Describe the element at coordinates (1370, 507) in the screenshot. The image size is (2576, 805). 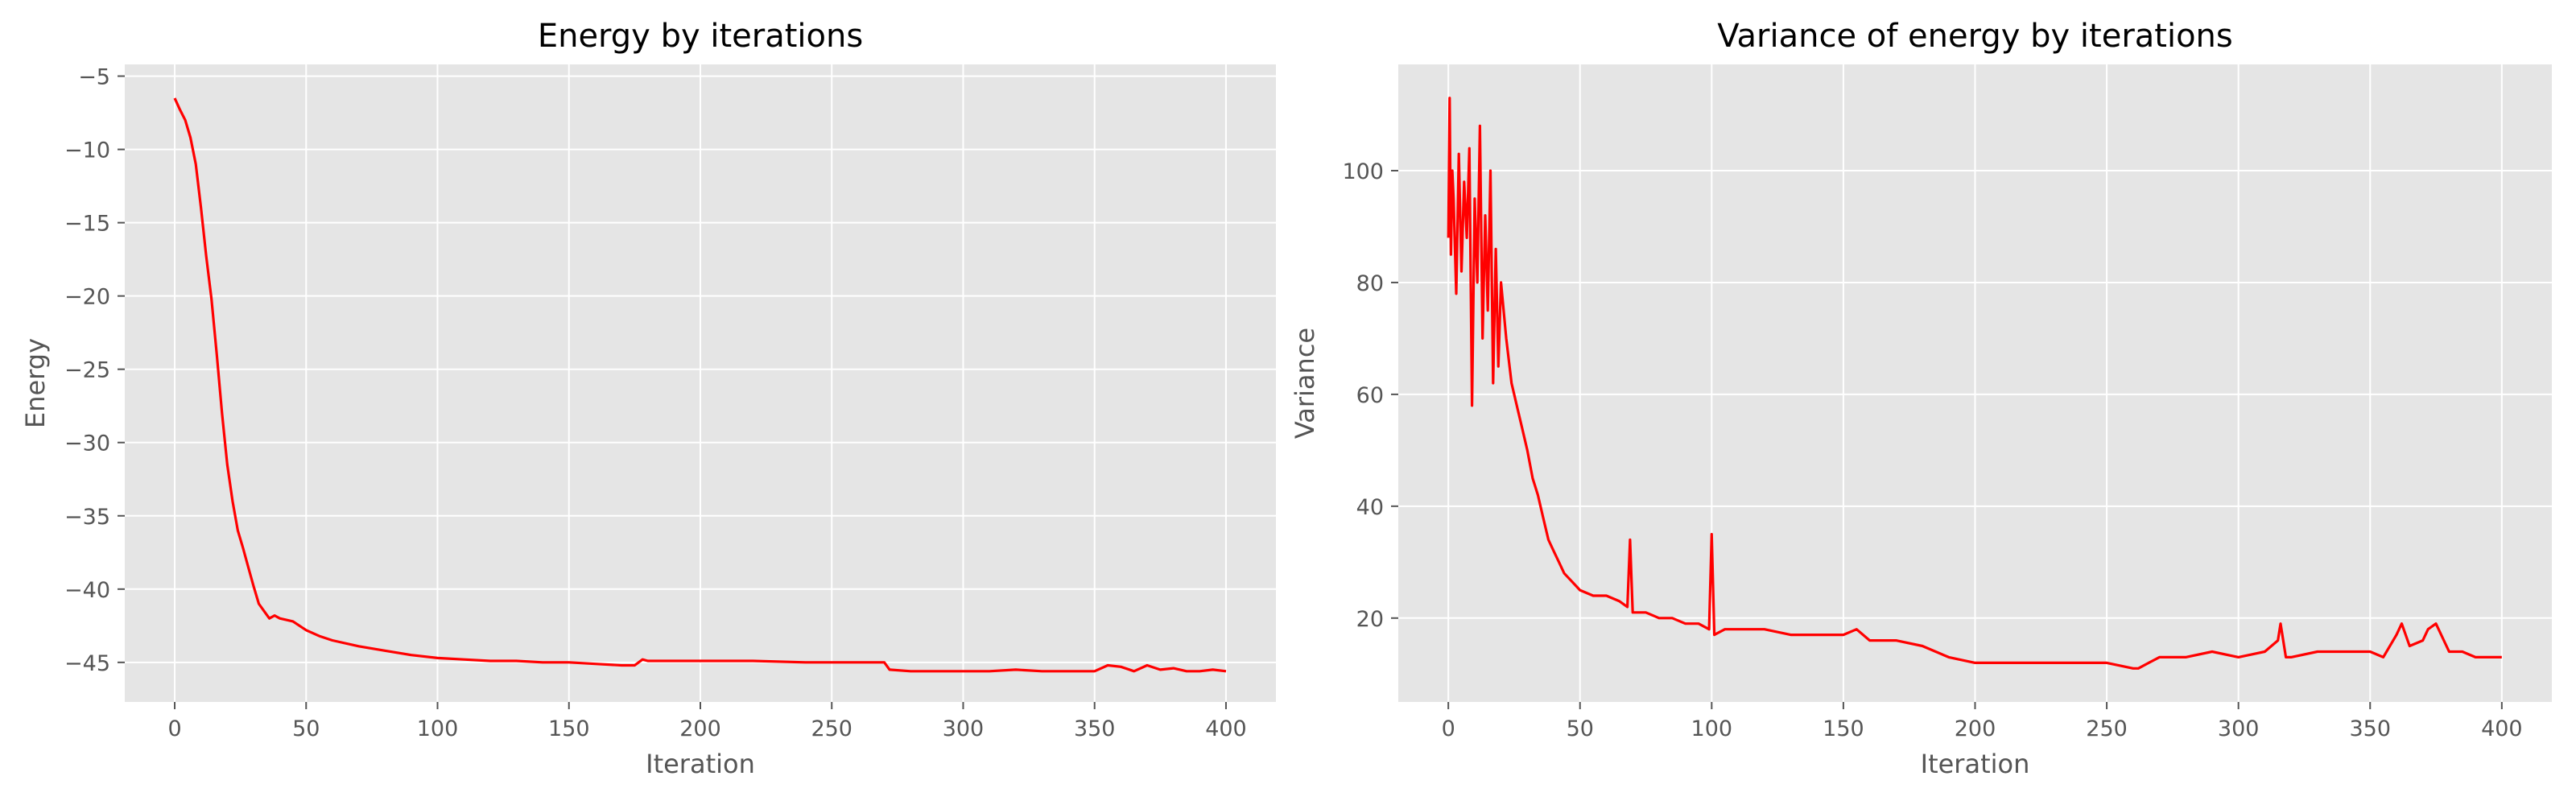
I see `y-tick-label: 40` at that location.